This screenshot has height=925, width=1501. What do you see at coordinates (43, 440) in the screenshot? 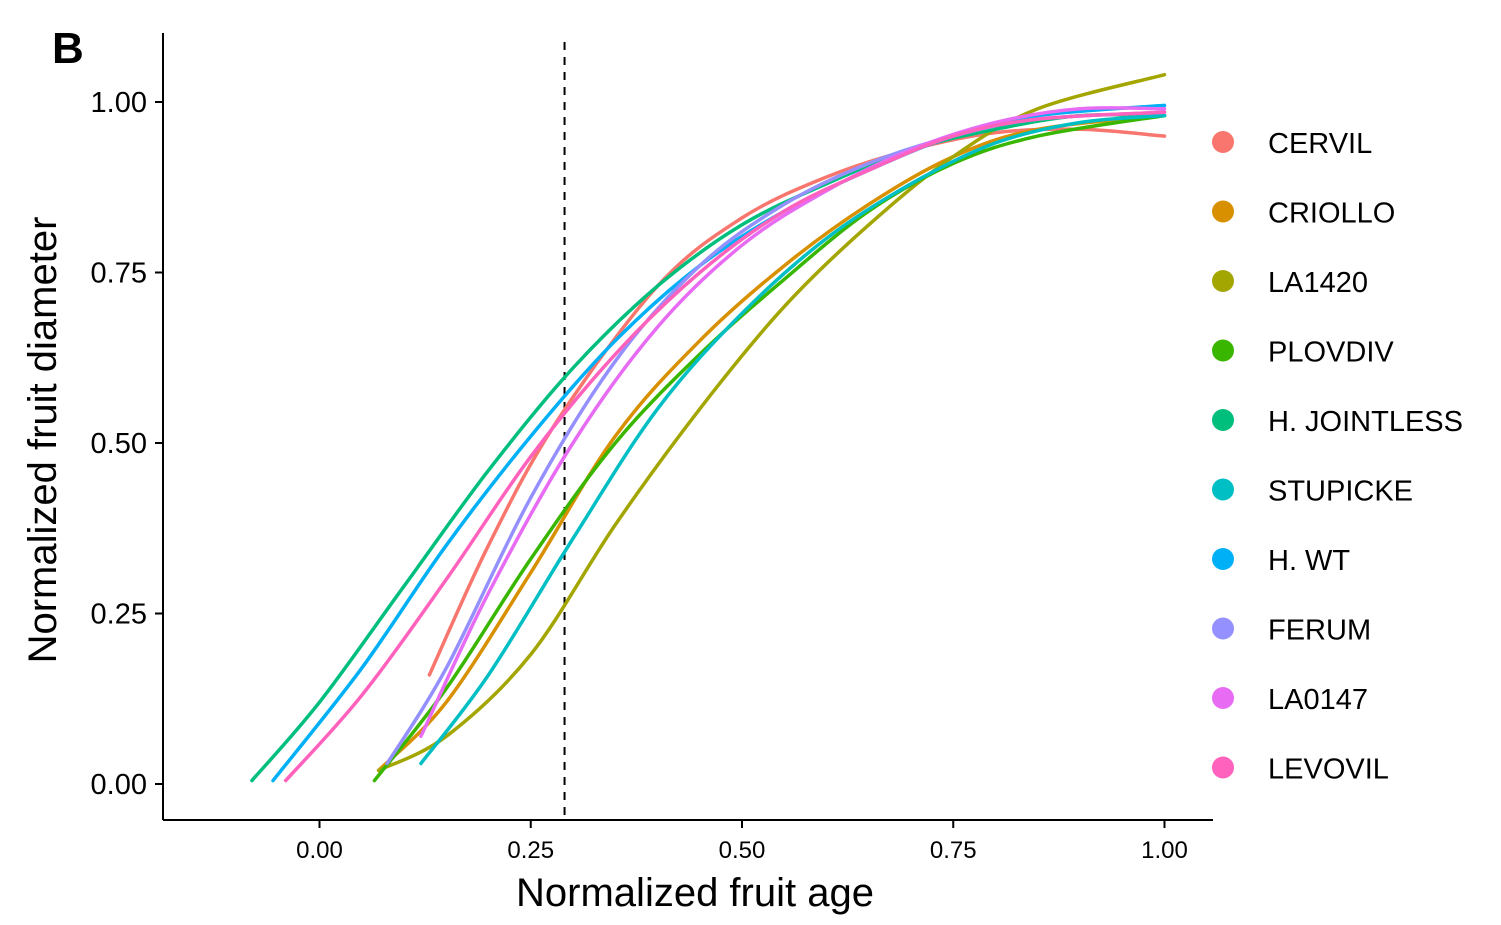
I see `y-axis-title: Normalized fruit diameter` at bounding box center [43, 440].